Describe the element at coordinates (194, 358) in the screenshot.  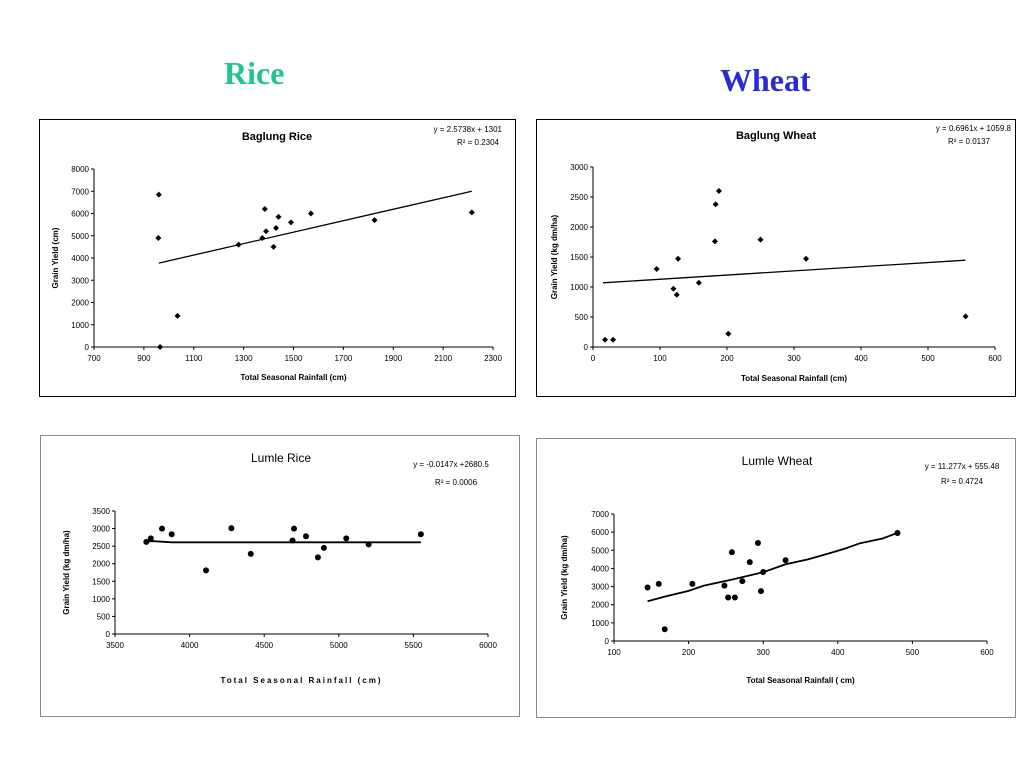
I see `x-tick-label: 1100` at that location.